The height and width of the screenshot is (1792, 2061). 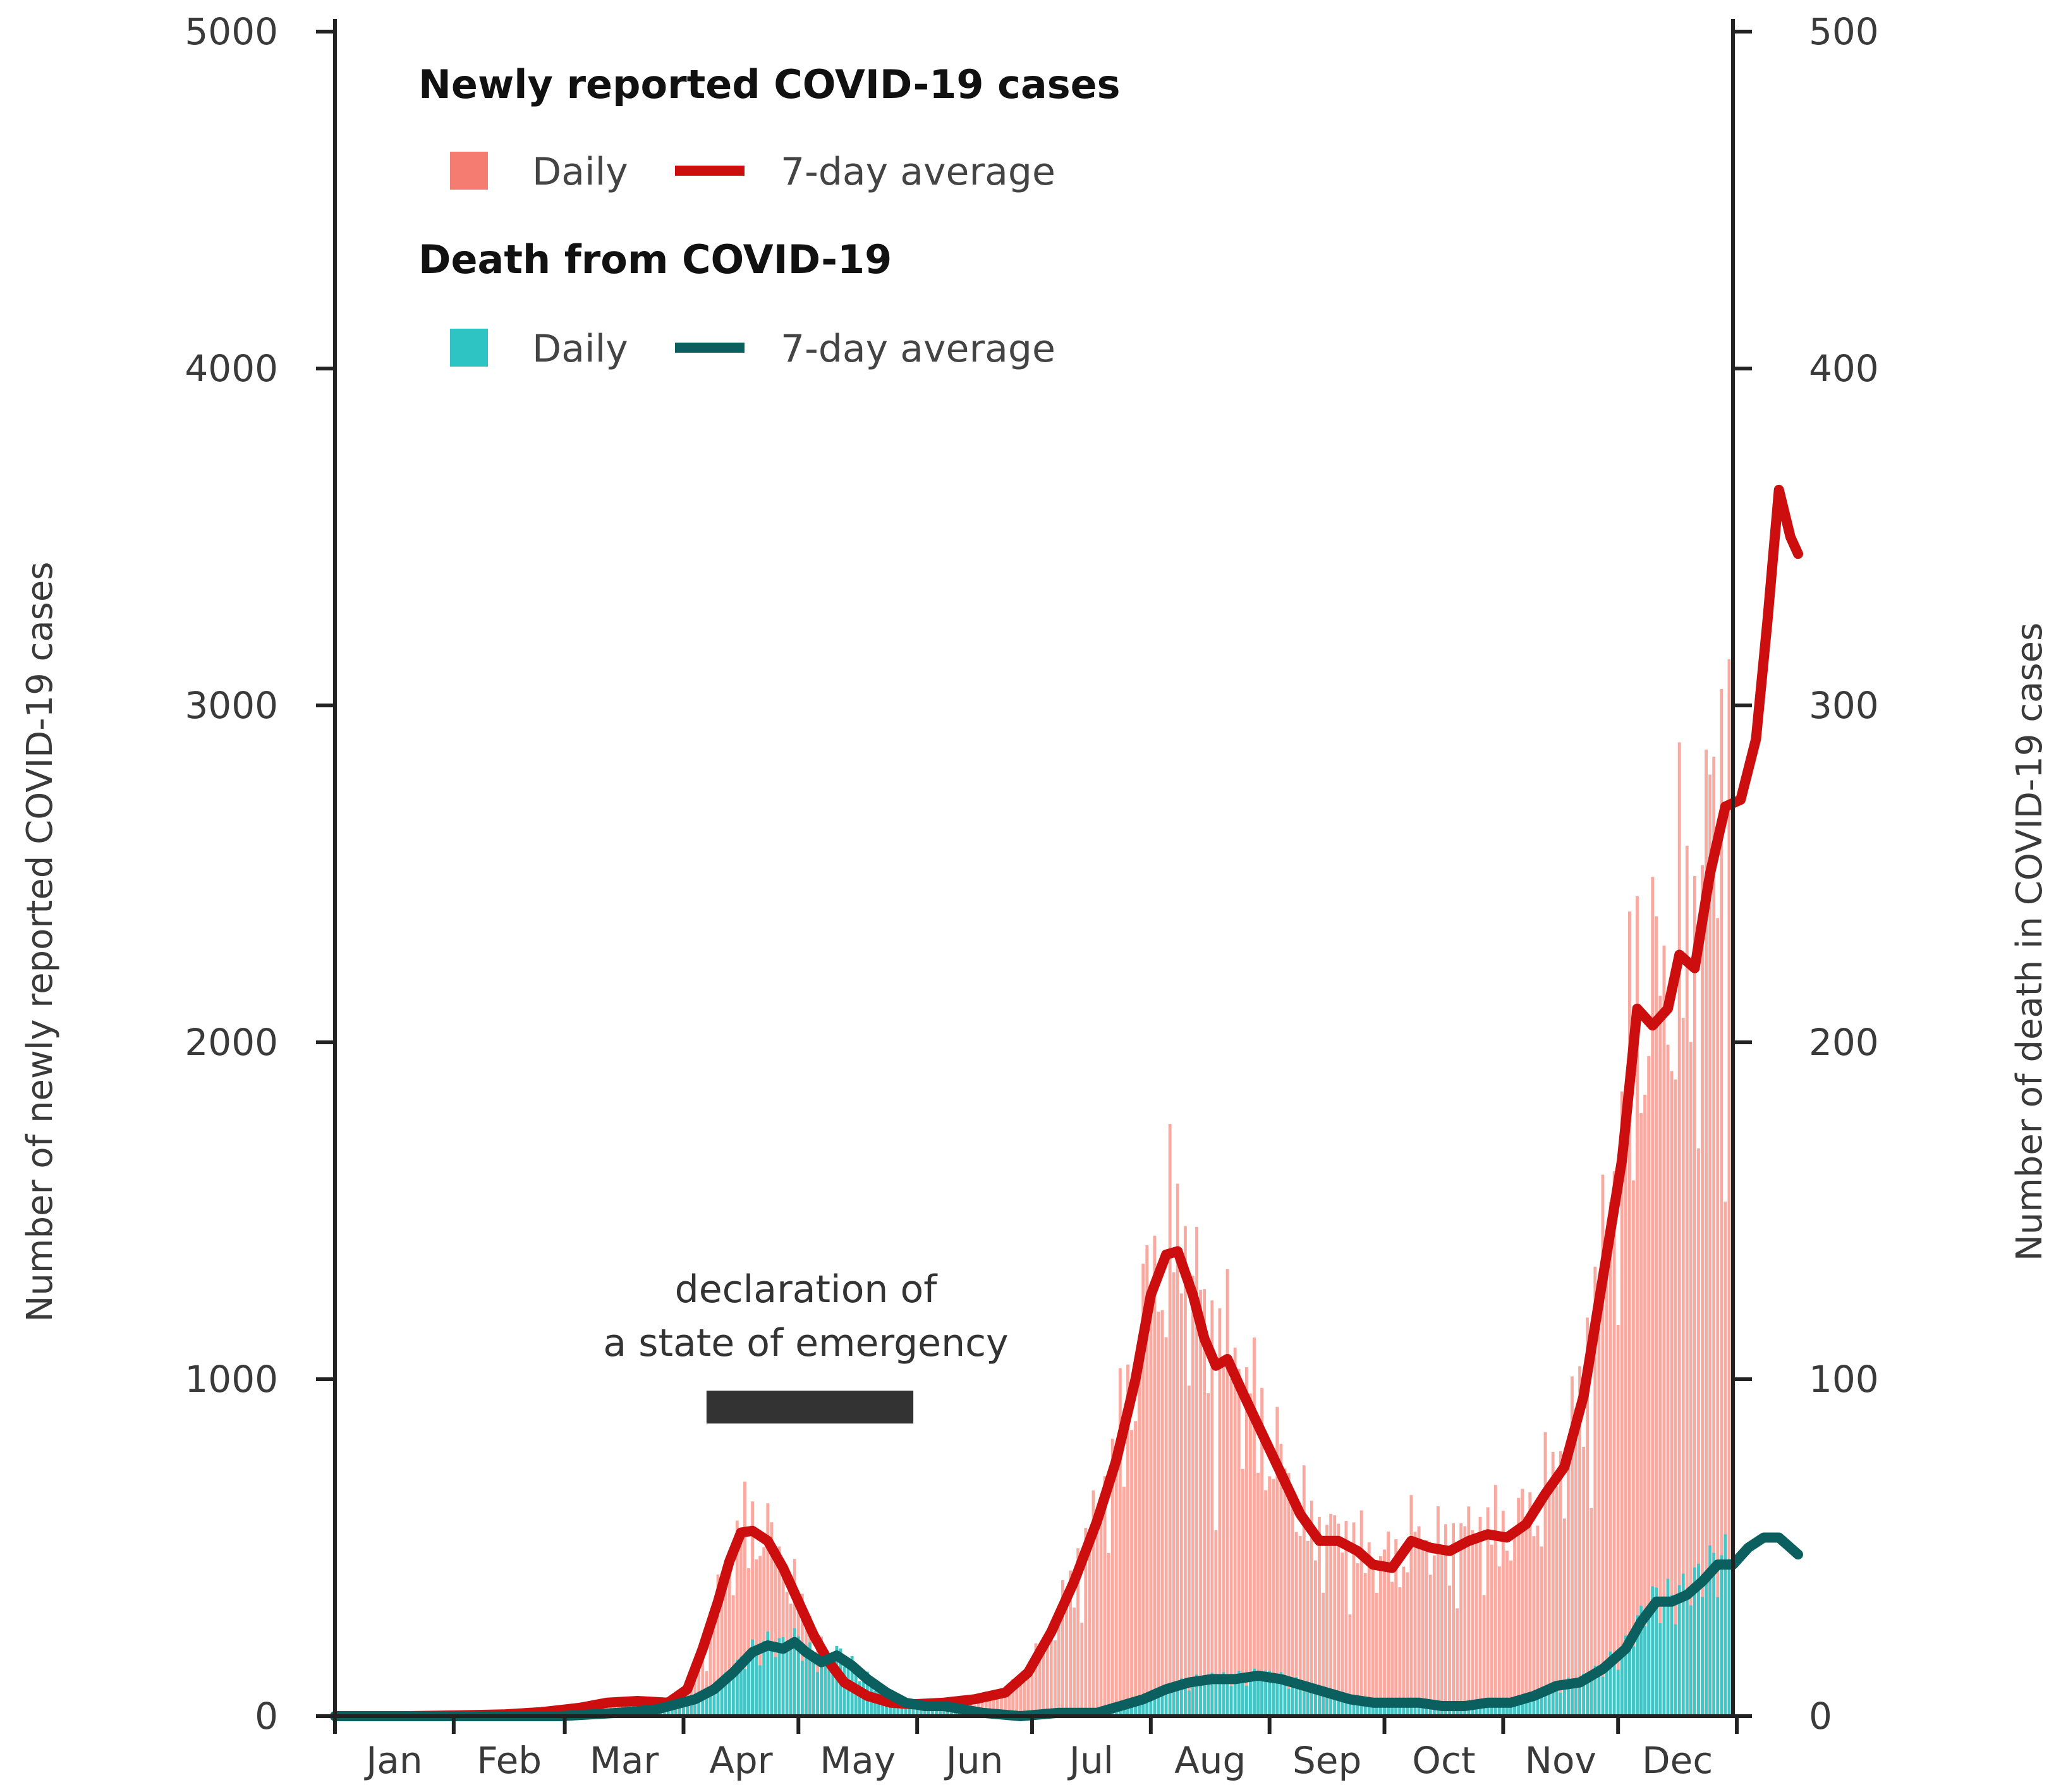 What do you see at coordinates (1844, 705) in the screenshot?
I see `right-tick-label: 300` at bounding box center [1844, 705].